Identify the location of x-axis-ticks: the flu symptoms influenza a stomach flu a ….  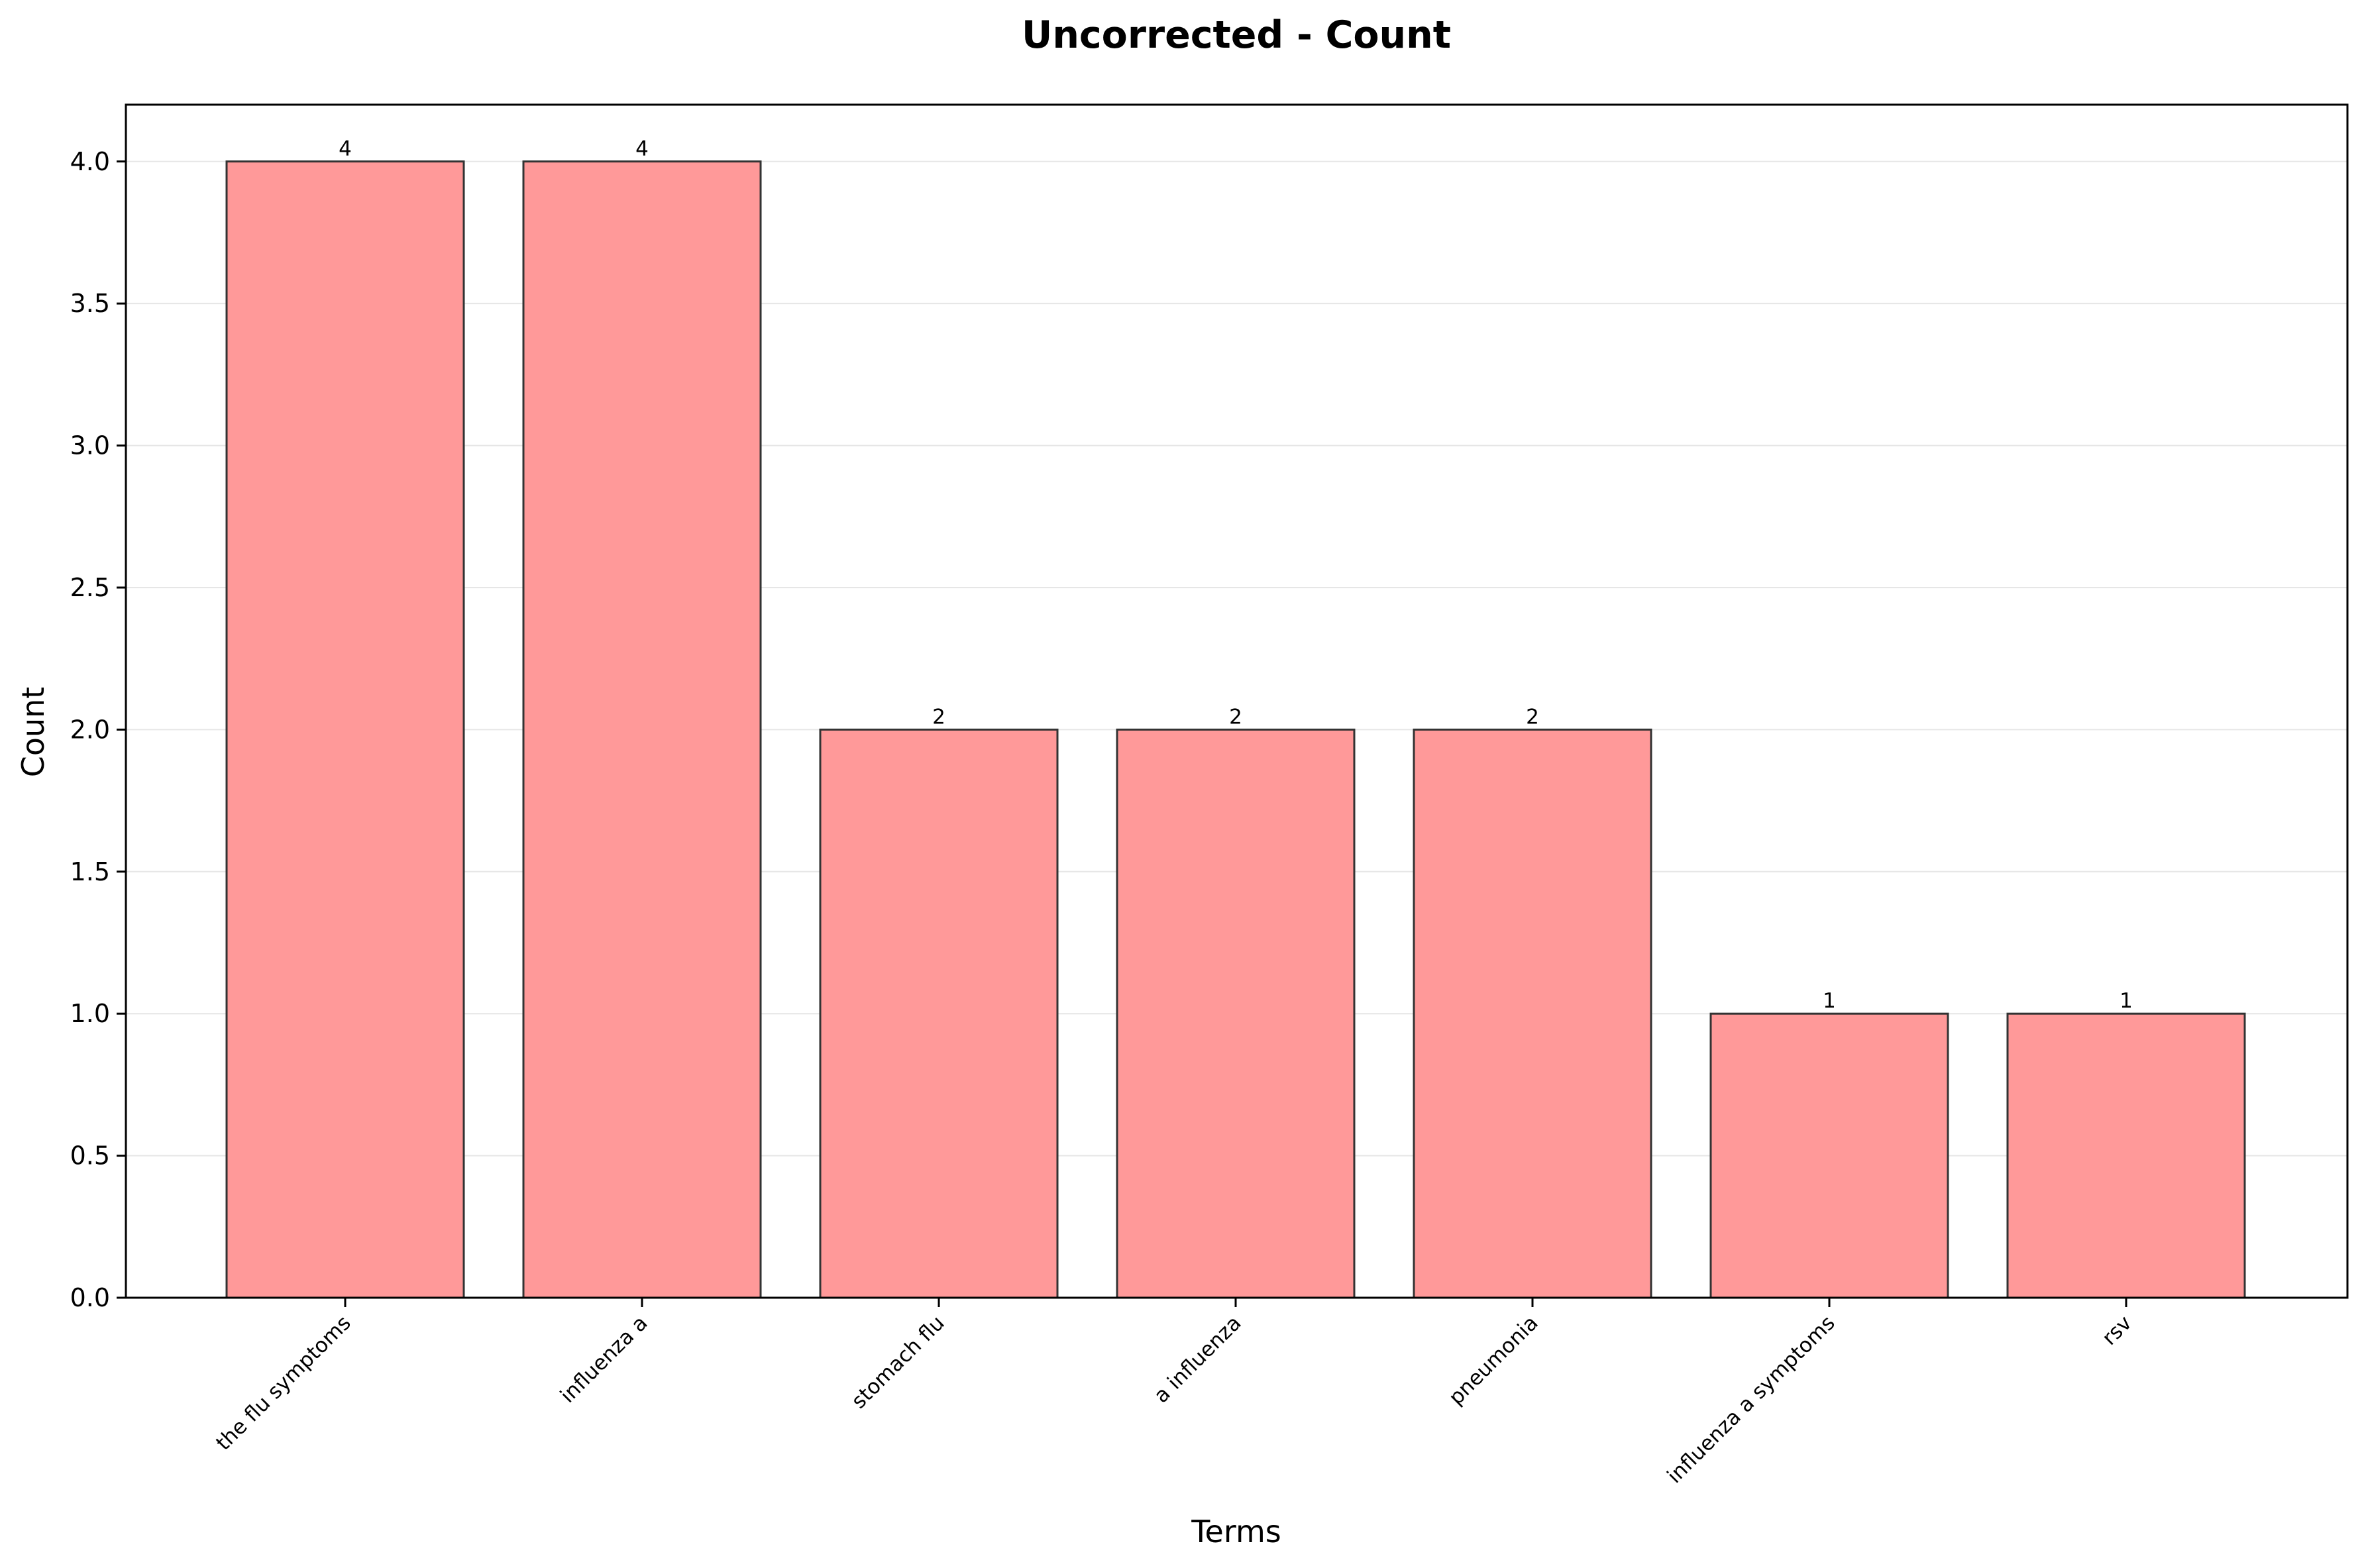
(1174, 1393).